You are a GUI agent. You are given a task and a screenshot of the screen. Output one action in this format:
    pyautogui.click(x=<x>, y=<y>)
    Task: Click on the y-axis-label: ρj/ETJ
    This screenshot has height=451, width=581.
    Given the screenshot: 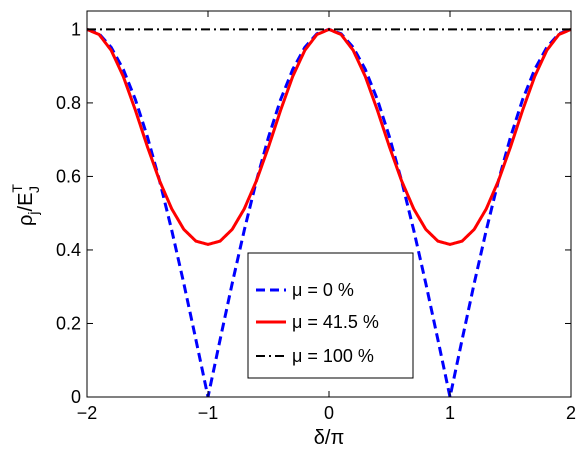 What is the action you would take?
    pyautogui.click(x=25, y=205)
    